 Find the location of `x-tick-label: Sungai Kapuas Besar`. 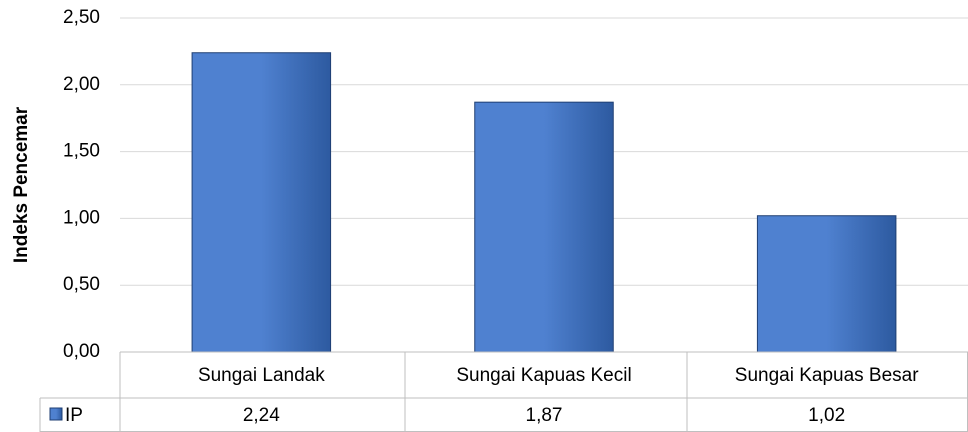

x-tick-label: Sungai Kapuas Besar is located at coordinates (827, 375).